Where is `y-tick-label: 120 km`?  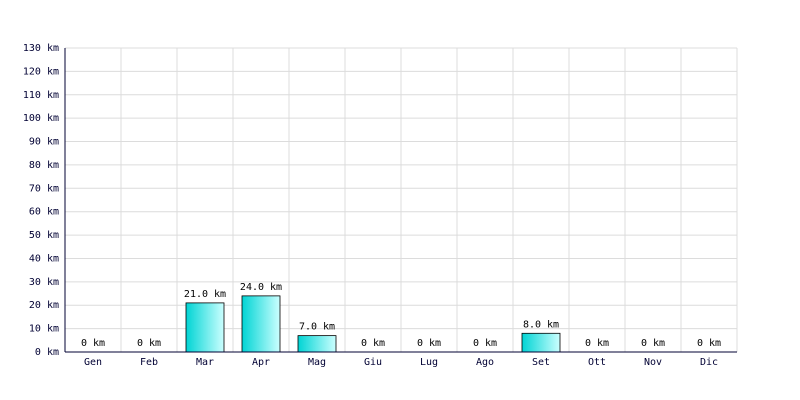
y-tick-label: 120 km is located at coordinates (41, 71).